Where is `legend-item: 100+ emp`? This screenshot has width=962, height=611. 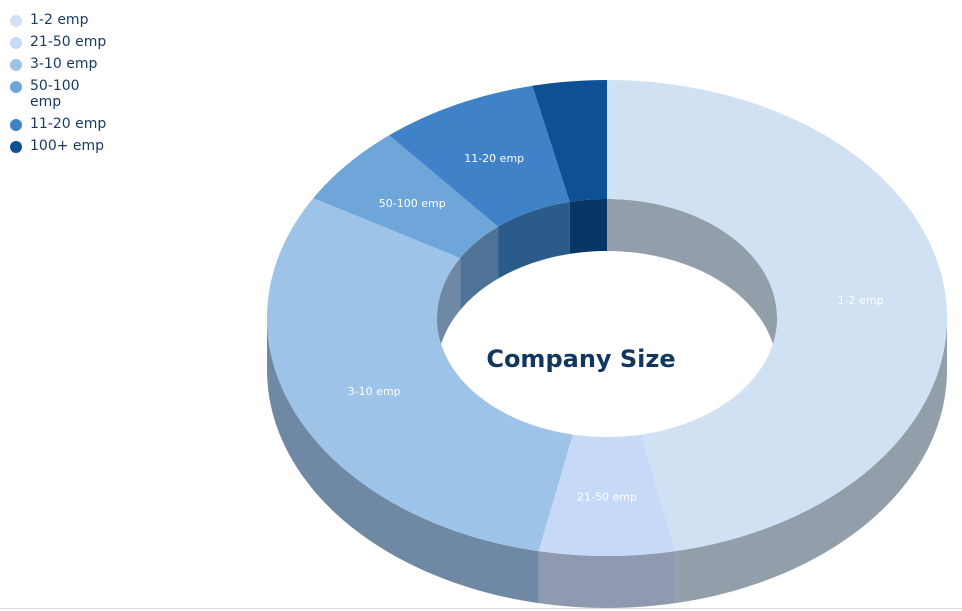 legend-item: 100+ emp is located at coordinates (68, 146).